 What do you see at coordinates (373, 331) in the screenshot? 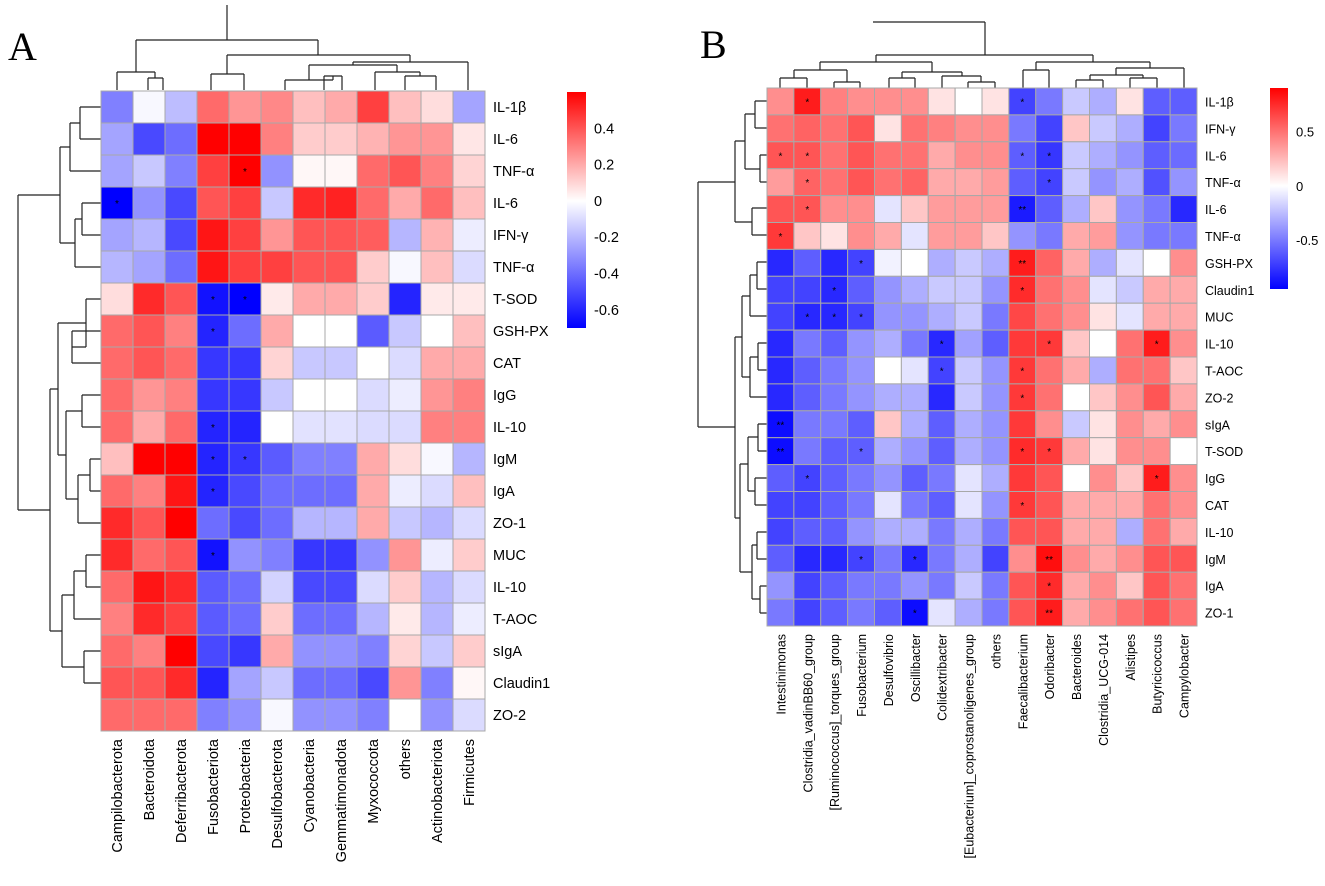
I see `cell-r7-c8` at bounding box center [373, 331].